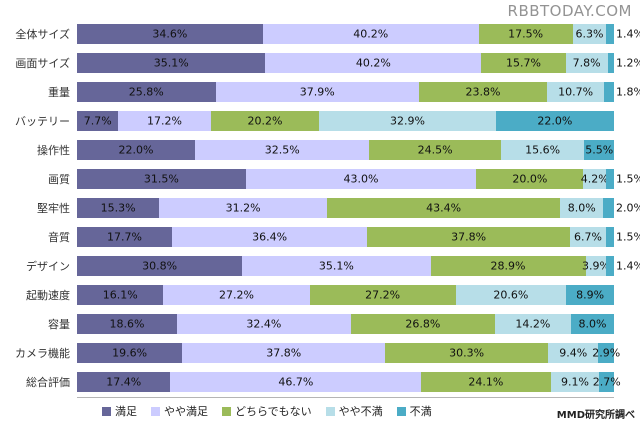 Image resolution: width=640 pixels, height=431 pixels. I want to click on data-label: 24.5%, so click(435, 149).